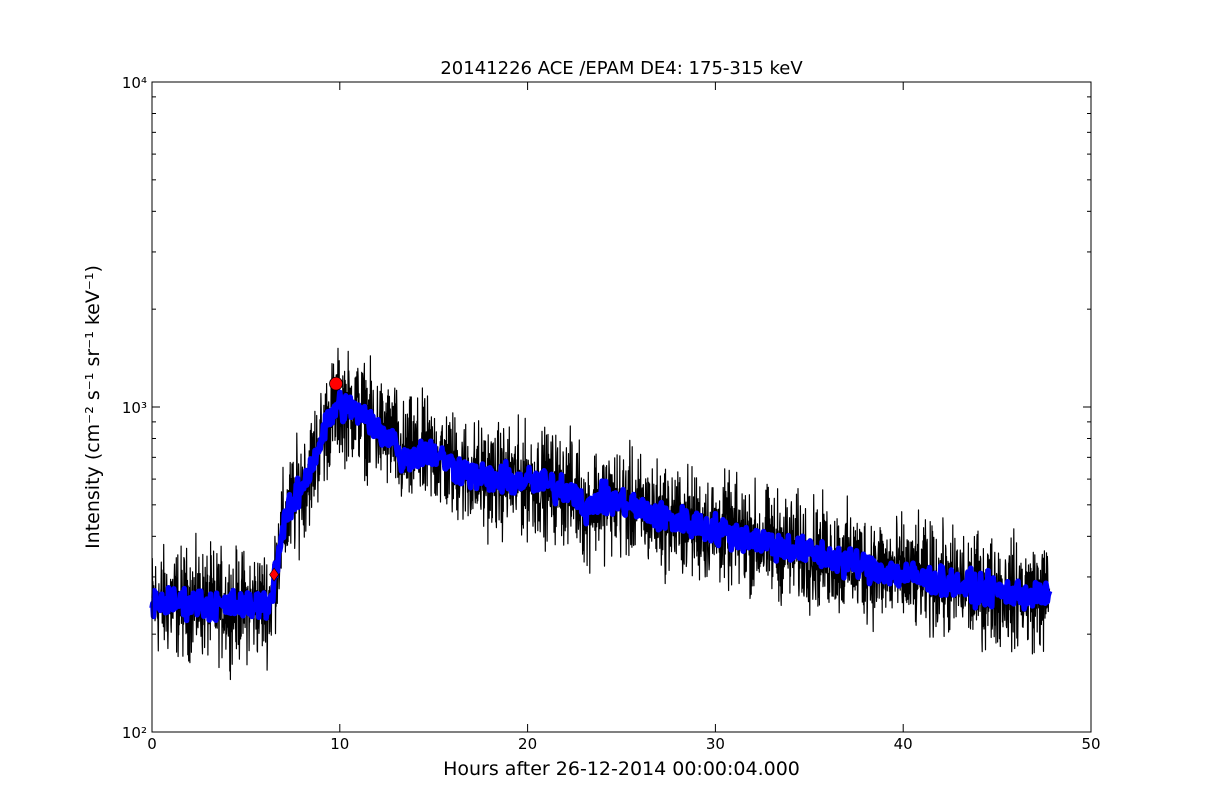 The width and height of the screenshot is (1212, 812). I want to click on x-tick-label: 50, so click(1090, 744).